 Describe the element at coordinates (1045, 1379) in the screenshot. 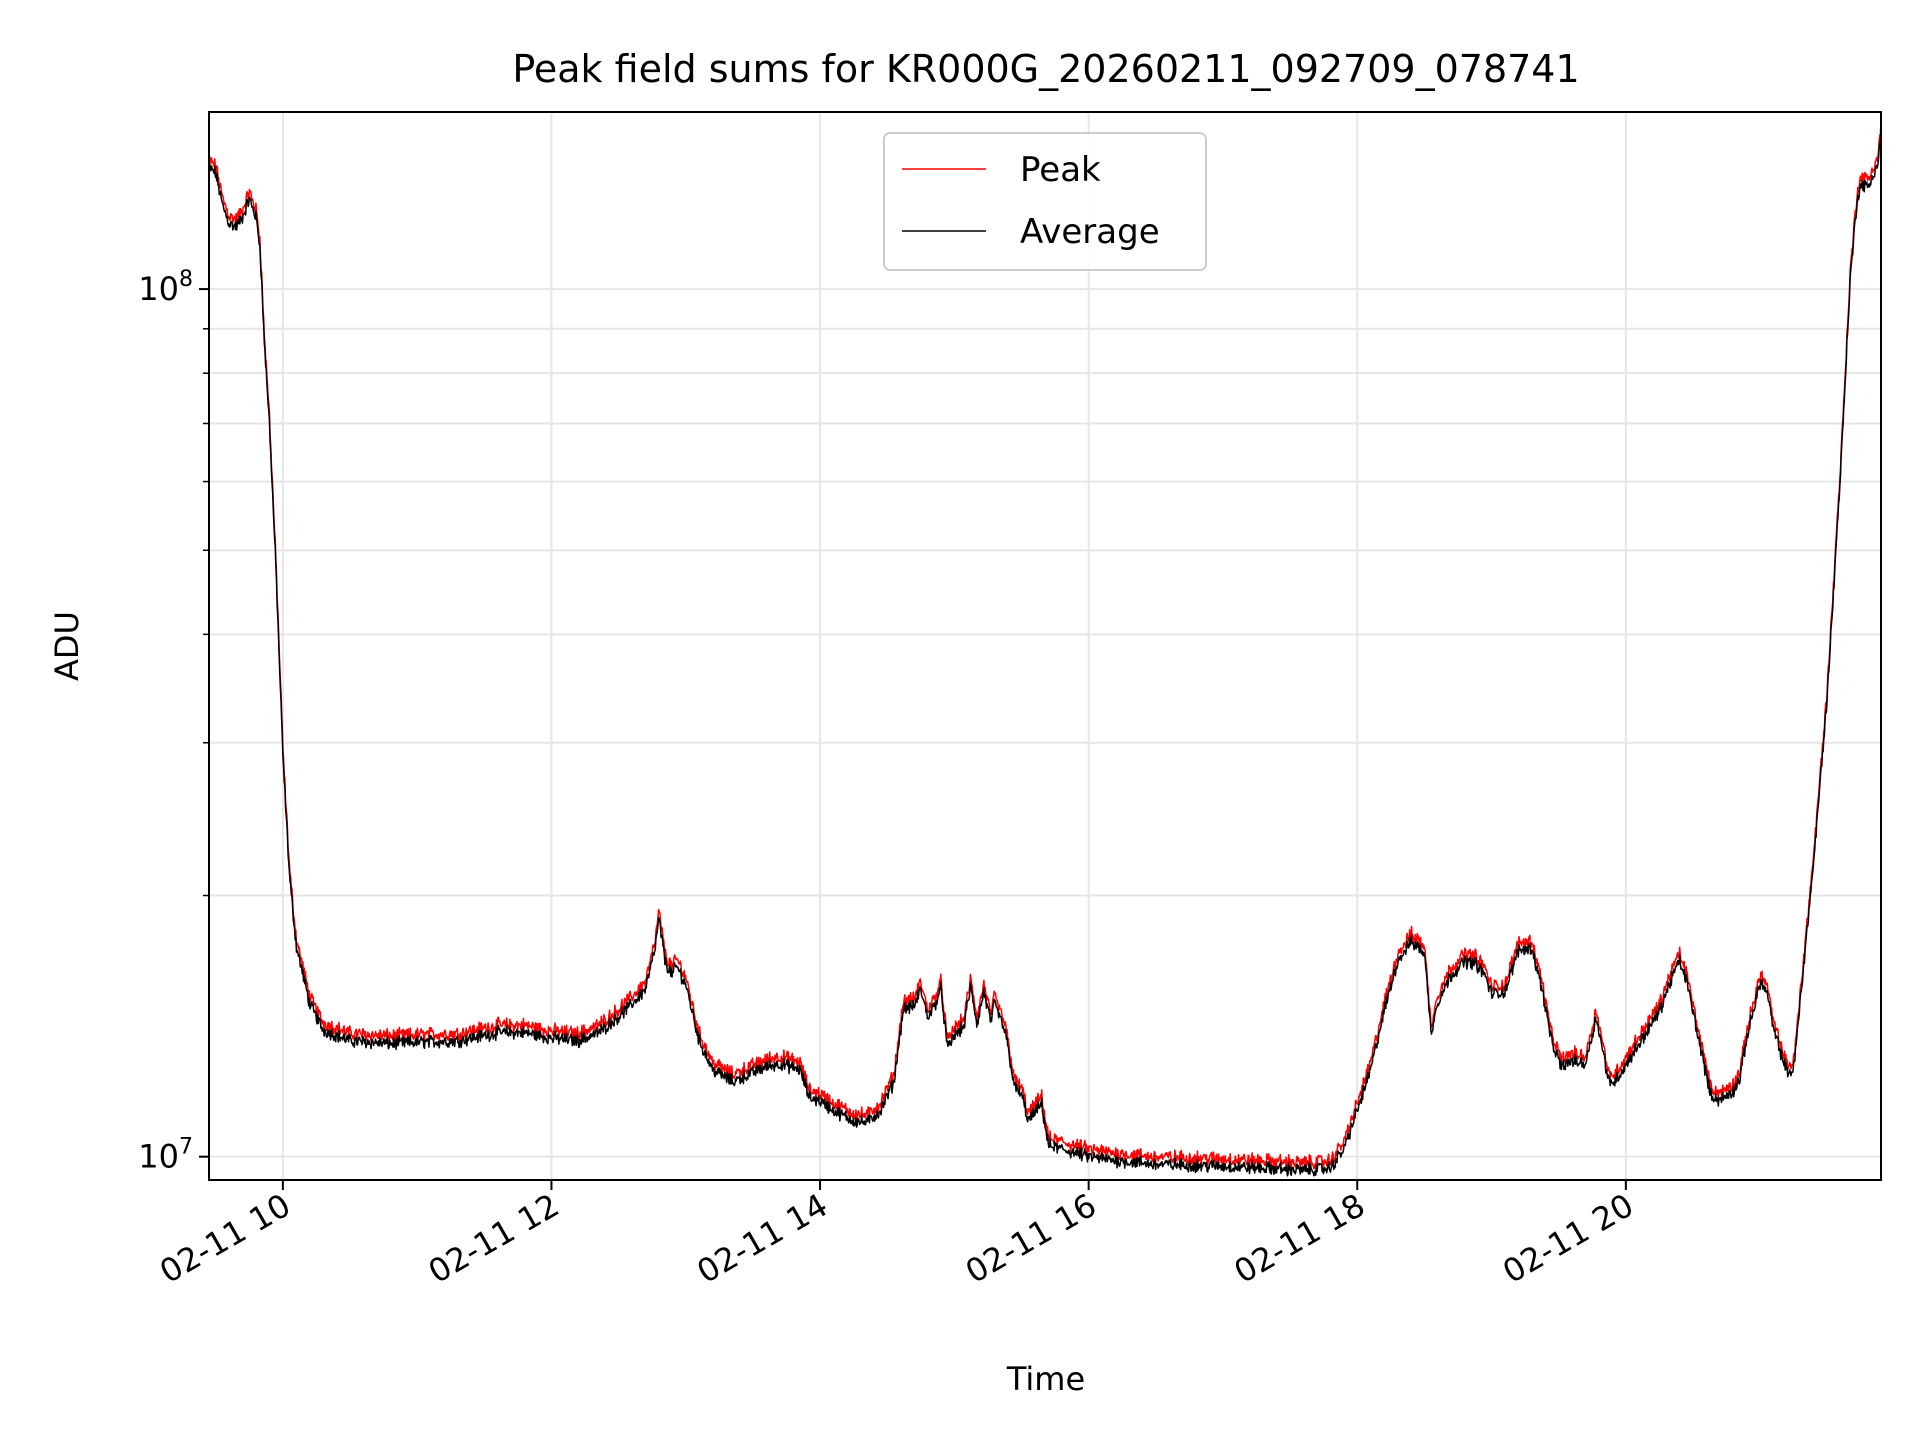

I see `x-axis-label: Time` at that location.